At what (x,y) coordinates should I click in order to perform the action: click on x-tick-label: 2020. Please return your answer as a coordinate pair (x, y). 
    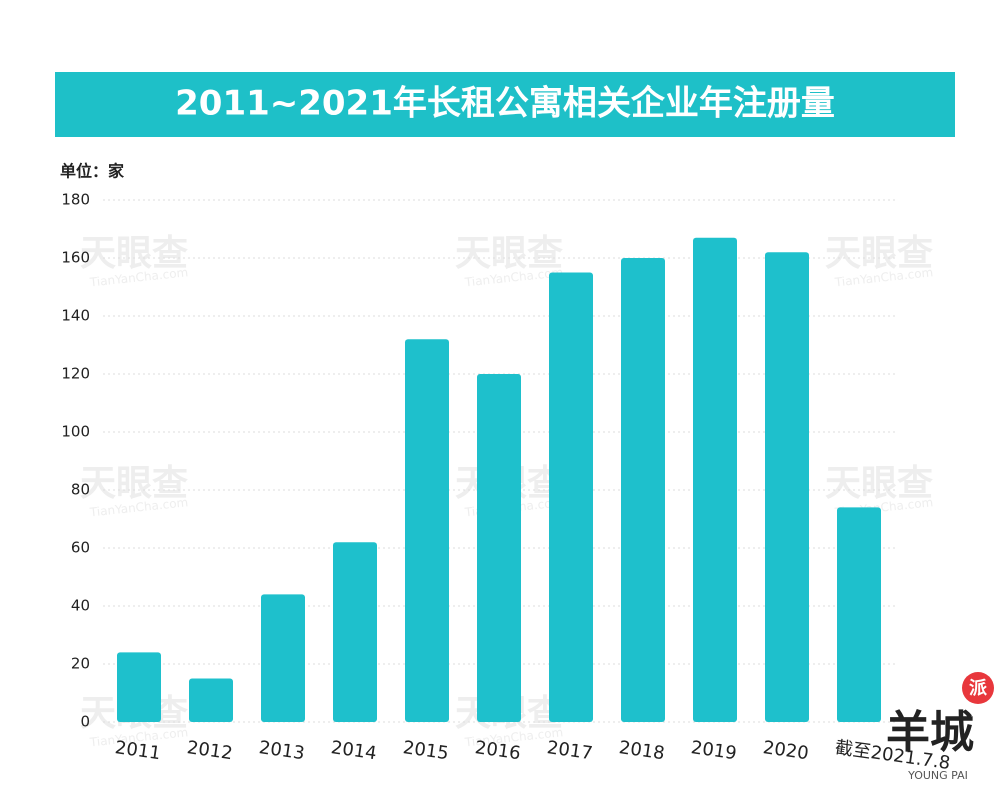
    Looking at the image, I should click on (786, 750).